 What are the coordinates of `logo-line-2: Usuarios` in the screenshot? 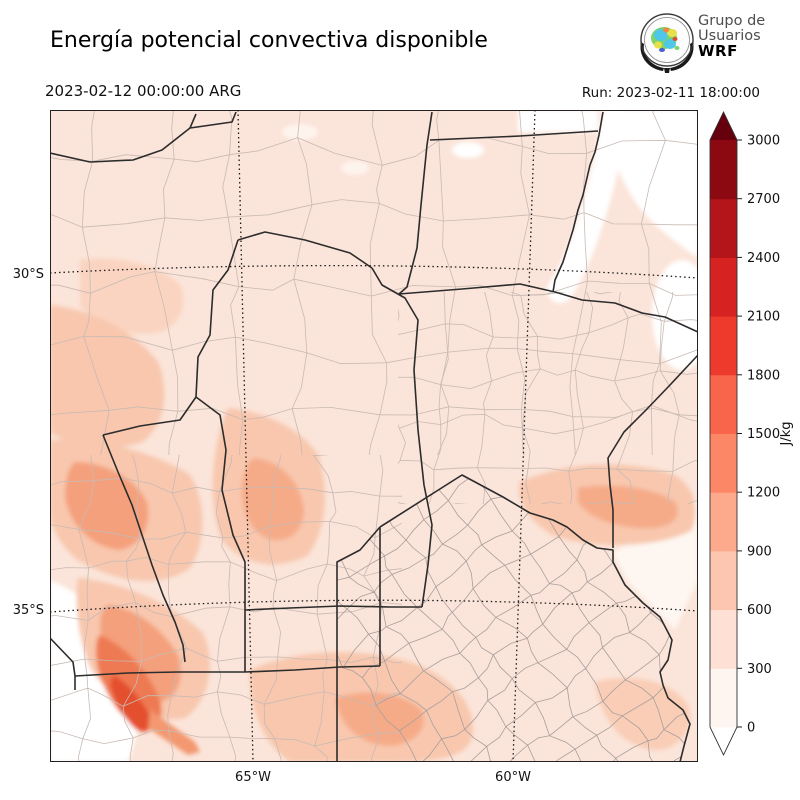 It's located at (729, 36).